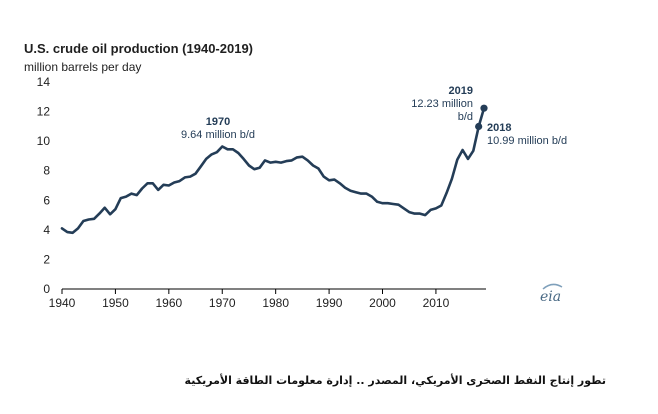  What do you see at coordinates (552, 286) in the screenshot?
I see `eia-logo-arc` at bounding box center [552, 286].